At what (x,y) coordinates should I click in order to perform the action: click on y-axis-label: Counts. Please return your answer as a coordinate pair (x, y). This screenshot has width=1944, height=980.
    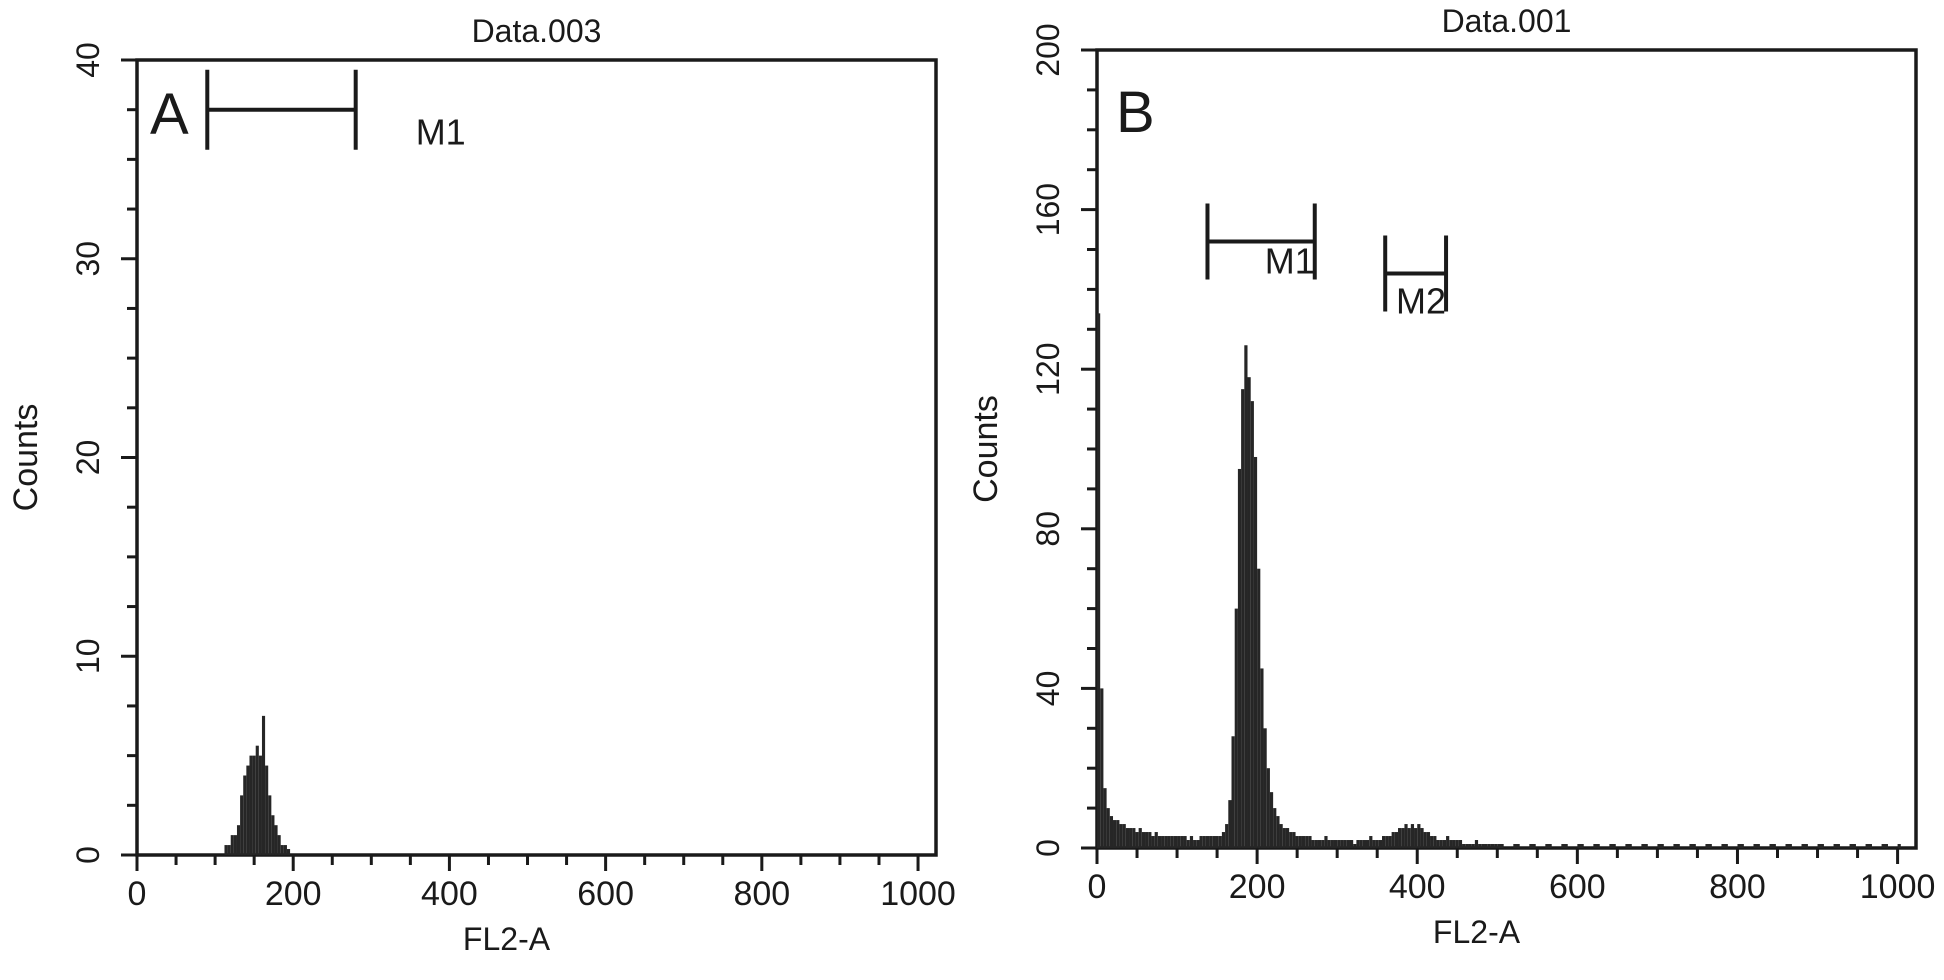
    Looking at the image, I should click on (986, 449).